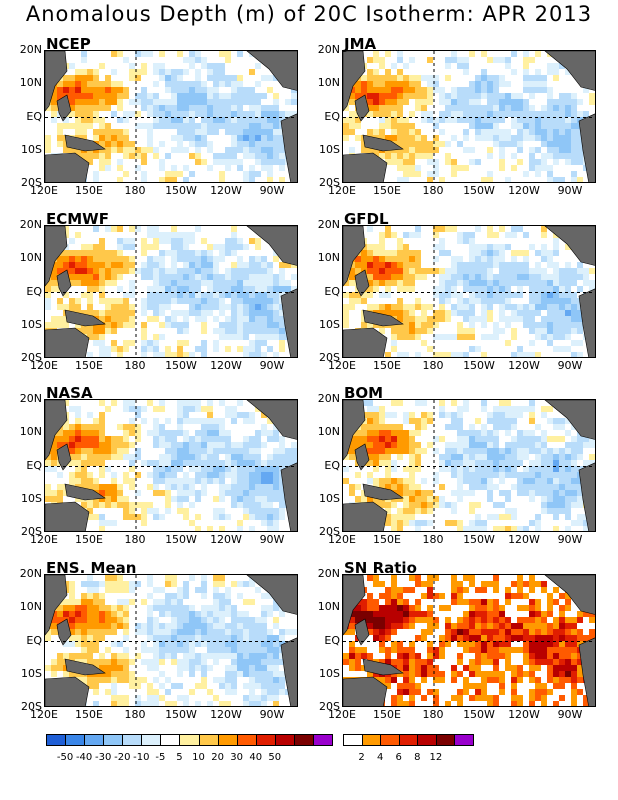  Describe the element at coordinates (569, 420) in the screenshot. I see `land-mass` at that location.